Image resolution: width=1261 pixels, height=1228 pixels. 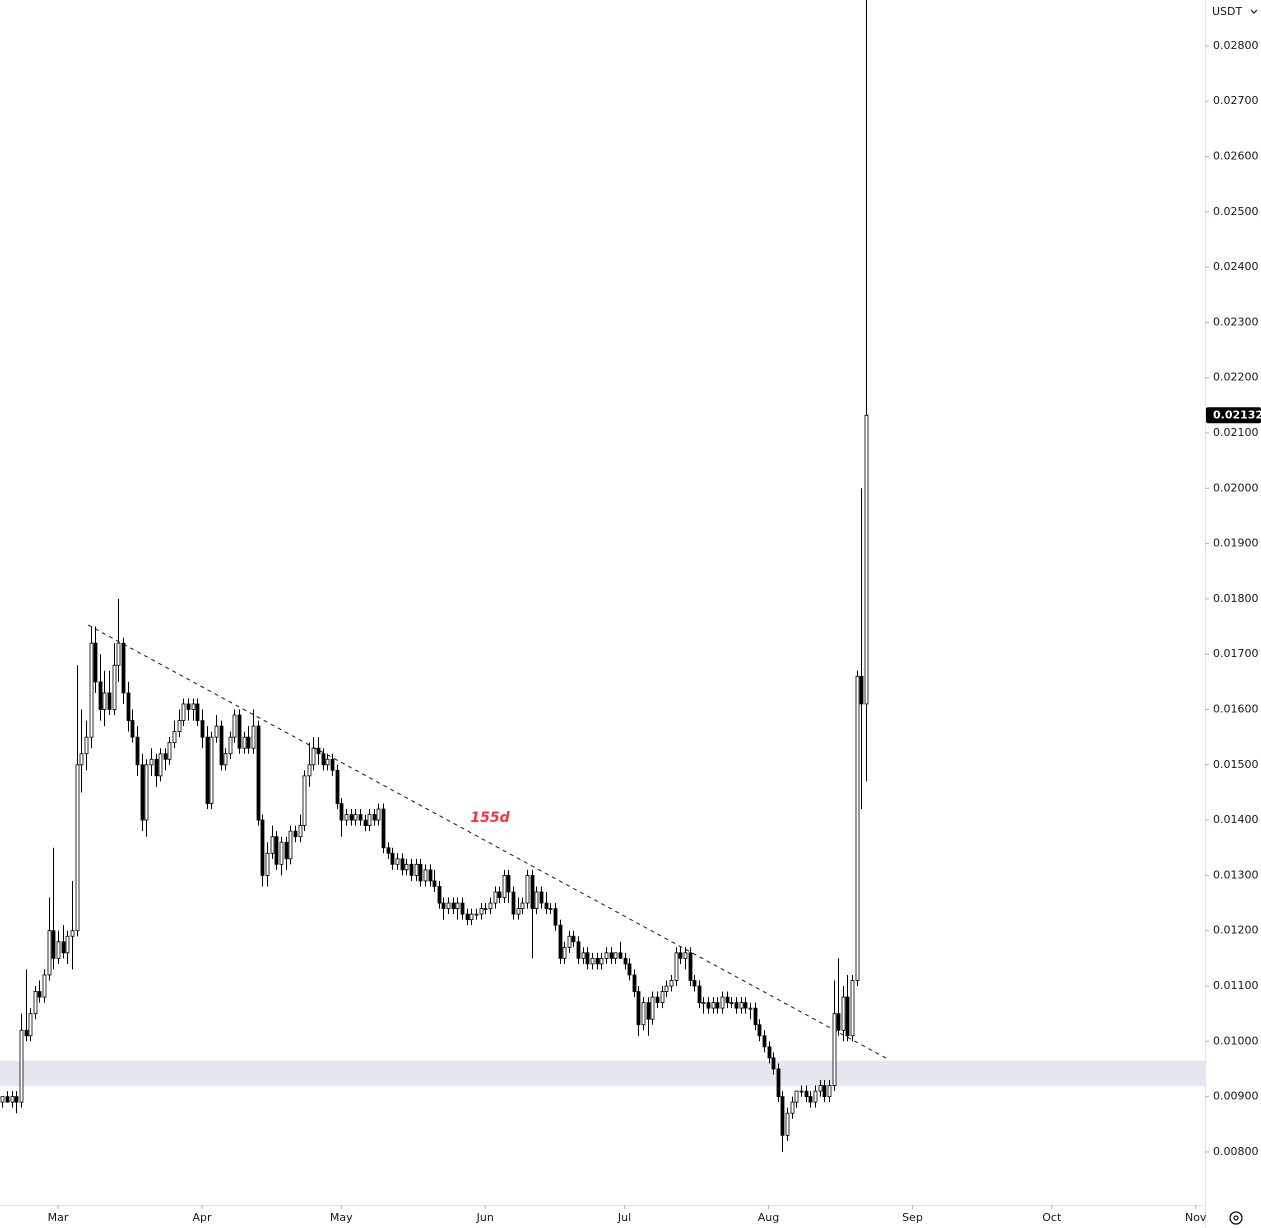 I want to click on settings-icon, so click(x=1236, y=1218).